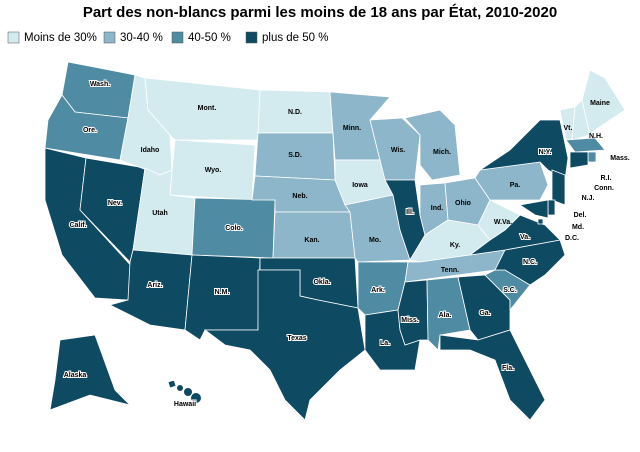  I want to click on state-label: Texas, so click(296, 338).